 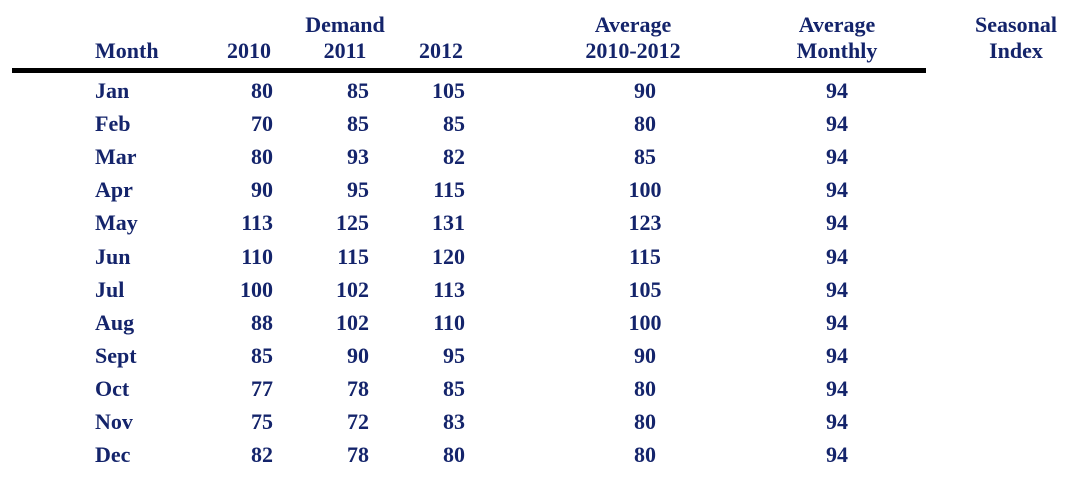 What do you see at coordinates (532, 226) in the screenshot?
I see `table-row: May 113 125 131 123 94` at bounding box center [532, 226].